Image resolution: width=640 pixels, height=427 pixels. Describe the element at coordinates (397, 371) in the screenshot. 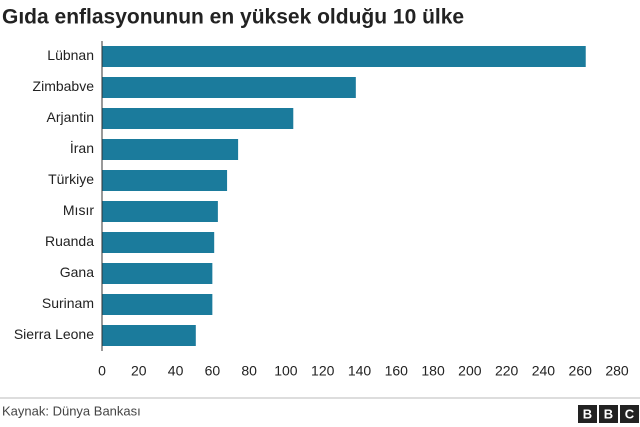

I see `x-tick-label: 160` at that location.